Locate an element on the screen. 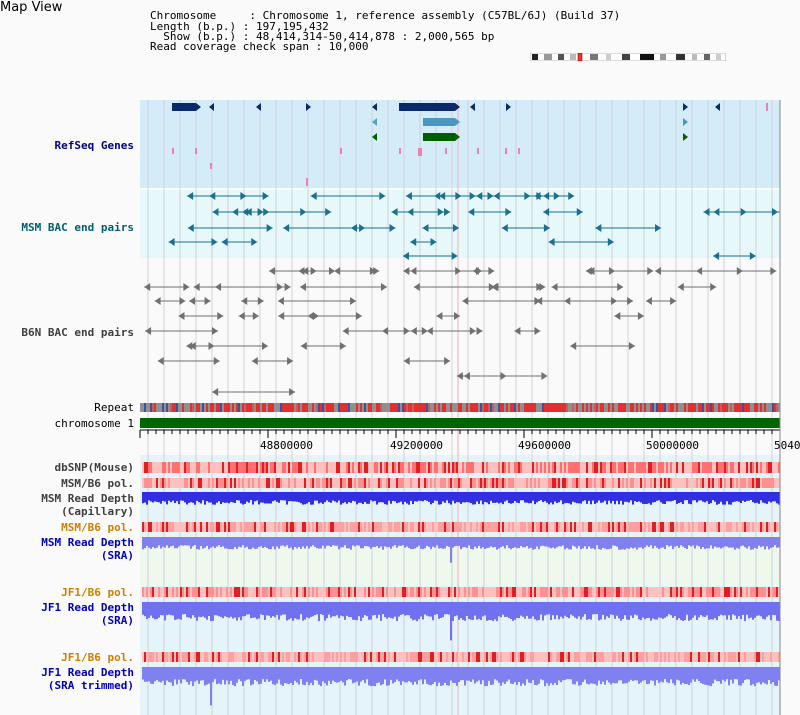  track-label-jf1-b6-pol-2: JF1/B6 pol. is located at coordinates (97, 657).